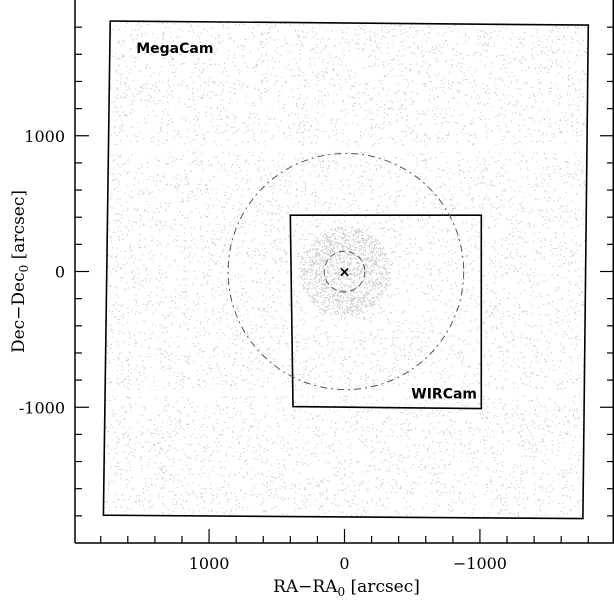 Image resolution: width=614 pixels, height=600 pixels. I want to click on y-tick-label: -1000, so click(42, 407).